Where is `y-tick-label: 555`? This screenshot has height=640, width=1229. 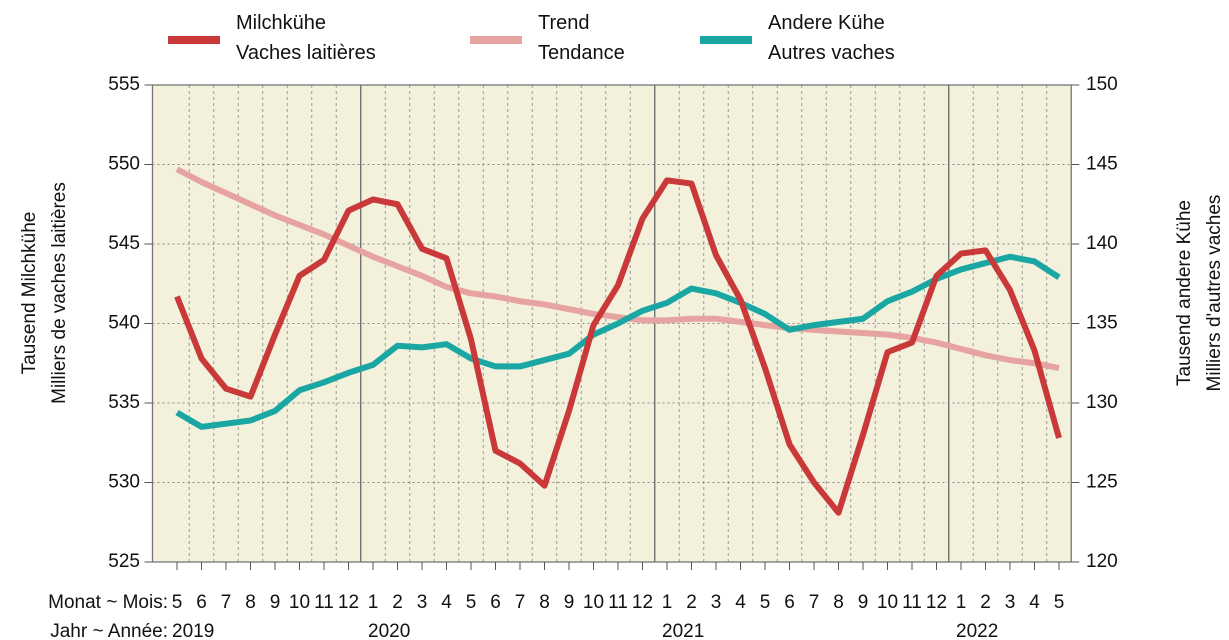 y-tick-label: 555 is located at coordinates (124, 84).